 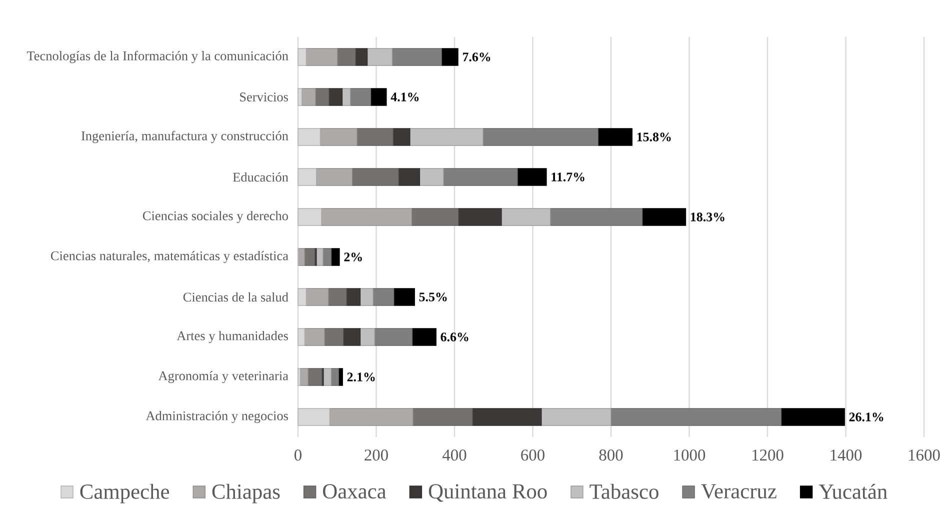 I want to click on x-tick-label: 400, so click(x=454, y=455).